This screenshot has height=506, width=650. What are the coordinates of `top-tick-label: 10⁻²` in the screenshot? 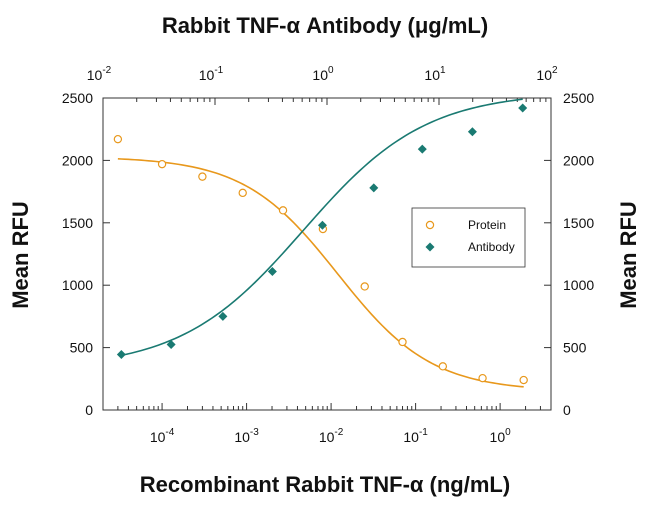 It's located at (99, 74).